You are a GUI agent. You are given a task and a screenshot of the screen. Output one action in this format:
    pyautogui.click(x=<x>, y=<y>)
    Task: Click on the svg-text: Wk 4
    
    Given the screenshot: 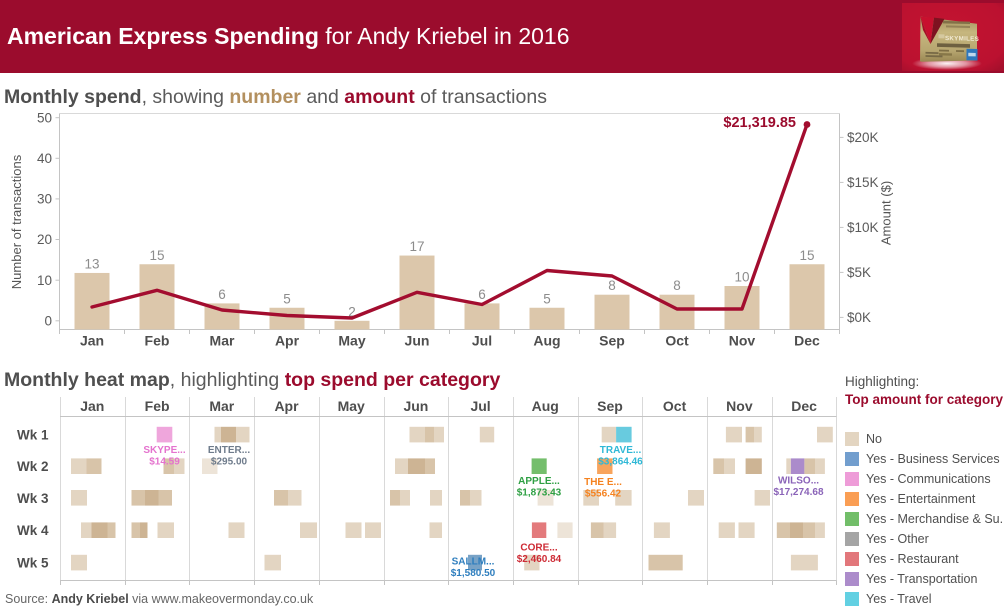 What is the action you would take?
    pyautogui.click(x=33, y=530)
    